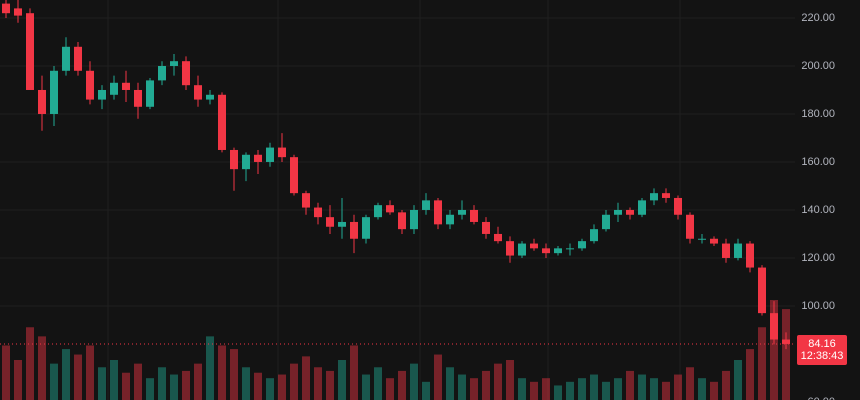 This screenshot has width=860, height=400. What do you see at coordinates (818, 306) in the screenshot?
I see `y-tick-label: 100.00` at bounding box center [818, 306].